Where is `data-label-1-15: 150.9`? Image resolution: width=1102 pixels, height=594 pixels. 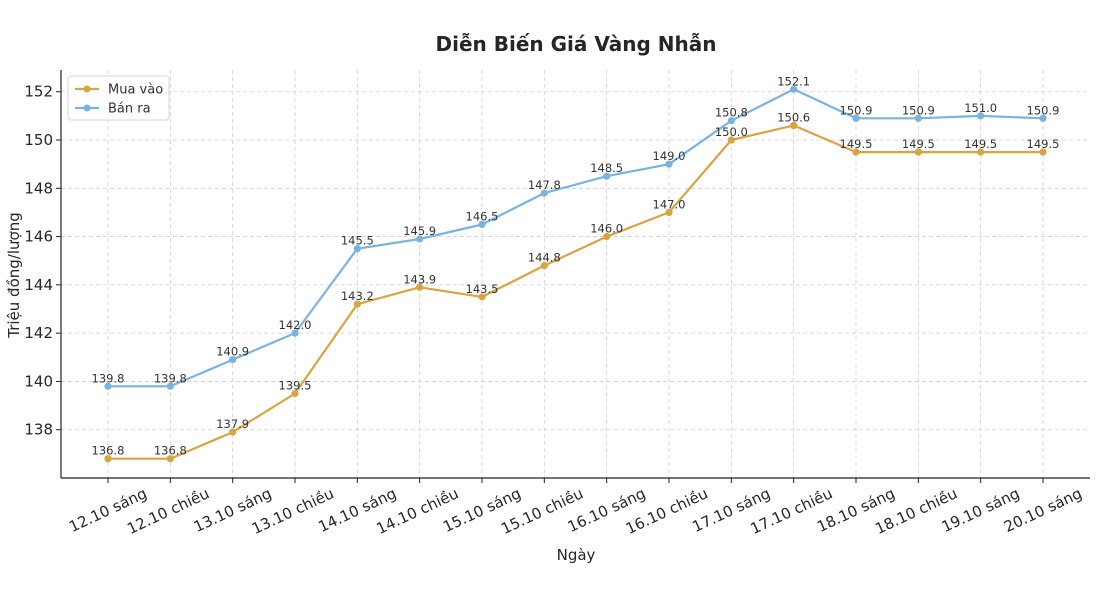 data-label-1-15: 150.9 is located at coordinates (1043, 110).